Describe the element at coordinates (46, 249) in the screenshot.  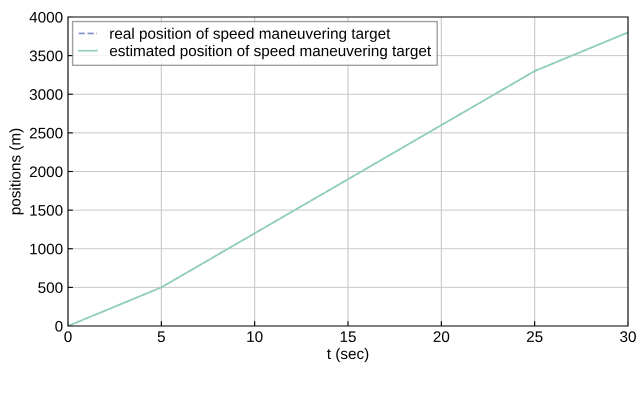
I see `y-tick-label: 1000` at that location.